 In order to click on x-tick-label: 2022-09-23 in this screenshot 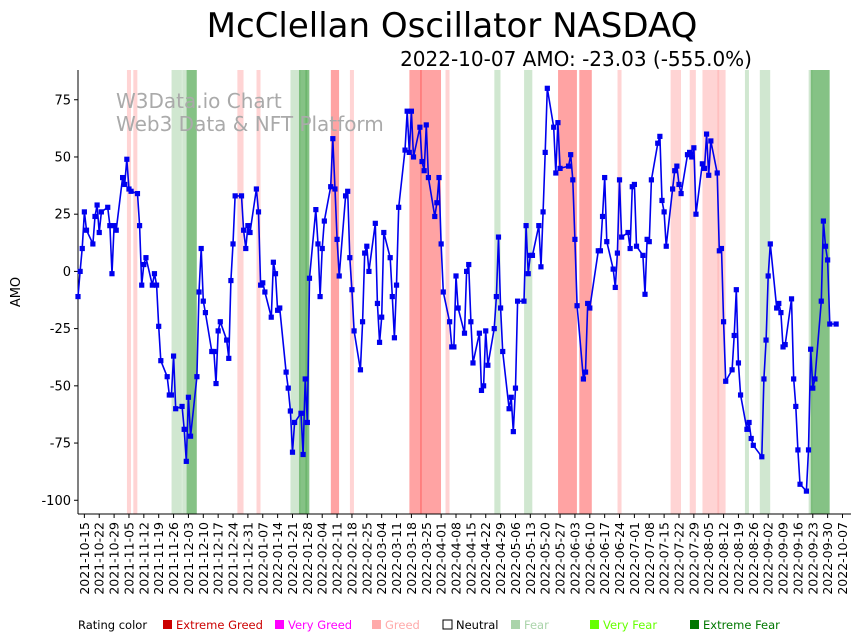, I will do `click(812, 558)`.